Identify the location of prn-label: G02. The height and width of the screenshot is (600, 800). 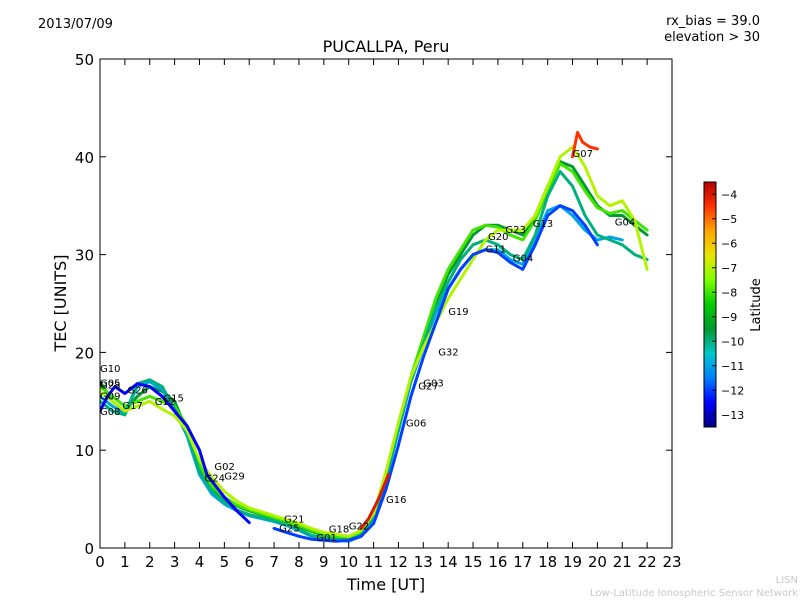
(224, 467).